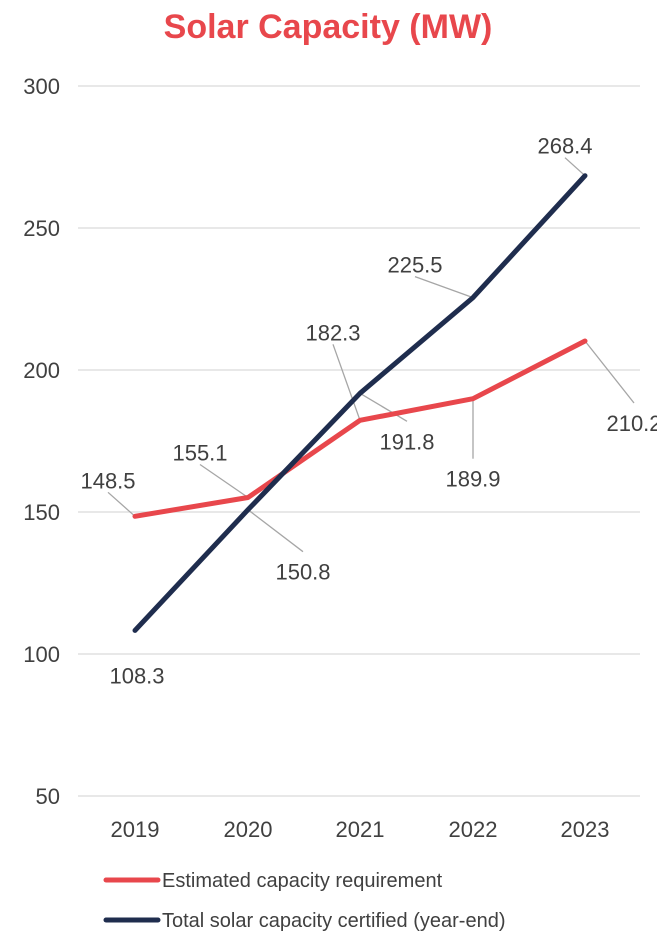 Image resolution: width=657 pixels, height=937 pixels. Describe the element at coordinates (585, 829) in the screenshot. I see `x-tick-label: 2023` at that location.